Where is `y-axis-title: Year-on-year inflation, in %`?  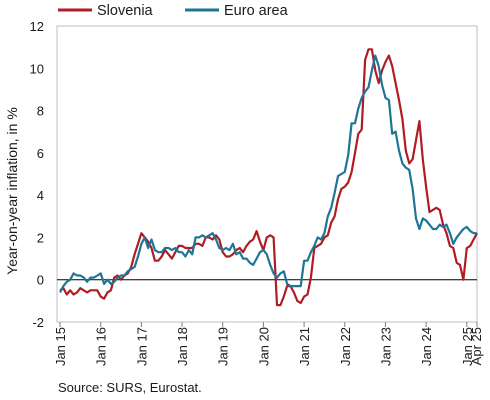
y-axis-title: Year-on-year inflation, in % is located at coordinates (12, 191).